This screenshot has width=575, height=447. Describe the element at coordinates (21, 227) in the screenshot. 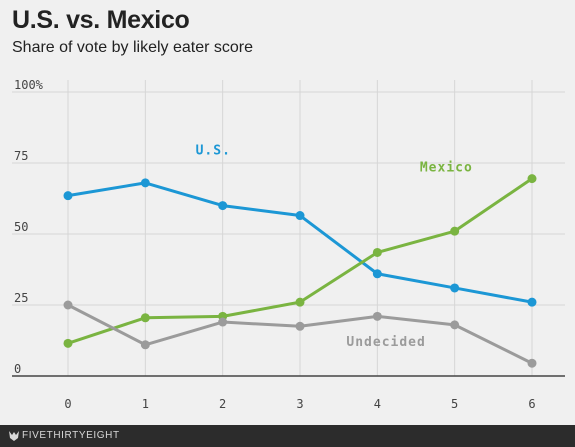

I see `y-tick-label: 50` at that location.